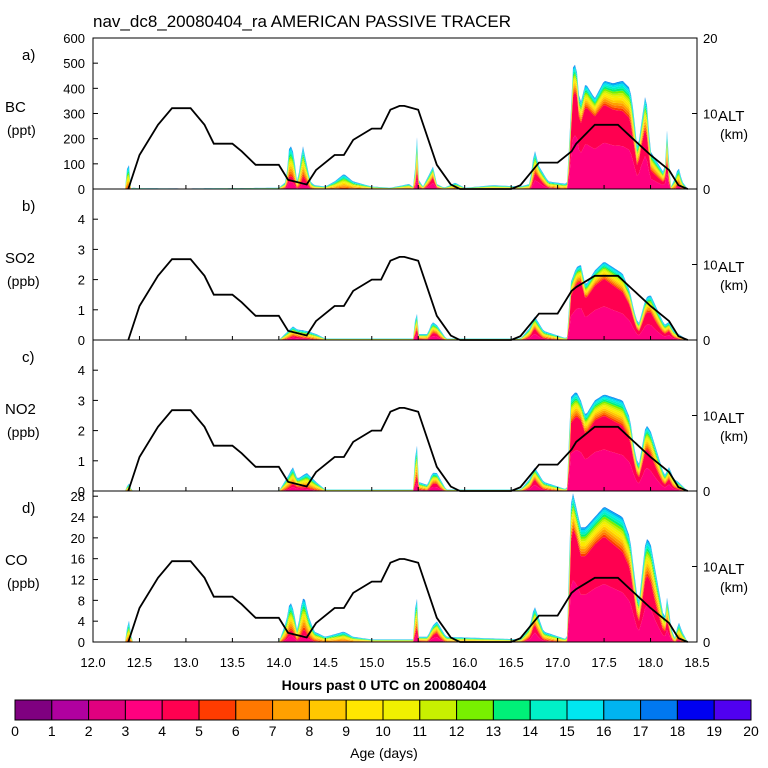 The width and height of the screenshot is (768, 768). What do you see at coordinates (530, 731) in the screenshot?
I see `colorbar-tick-label: 14` at bounding box center [530, 731].